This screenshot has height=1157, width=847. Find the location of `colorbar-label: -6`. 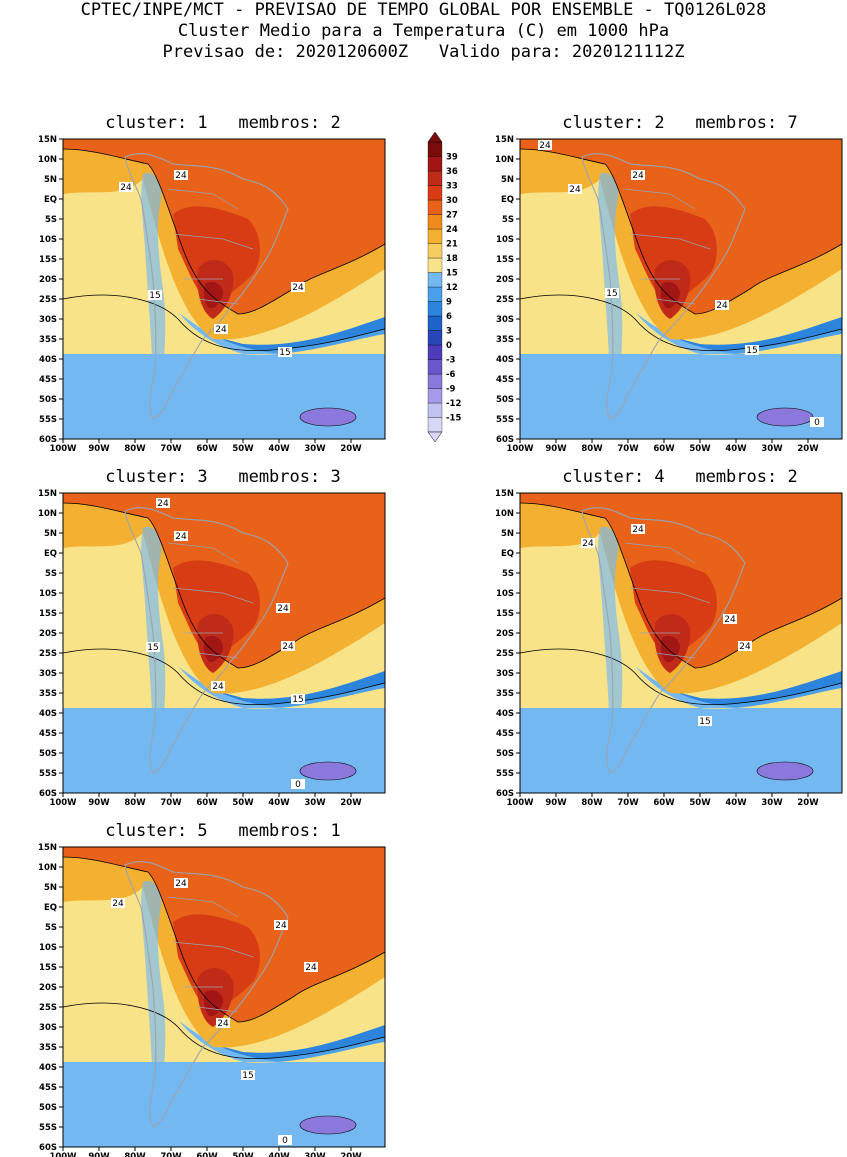

colorbar-label: -6 is located at coordinates (451, 375).